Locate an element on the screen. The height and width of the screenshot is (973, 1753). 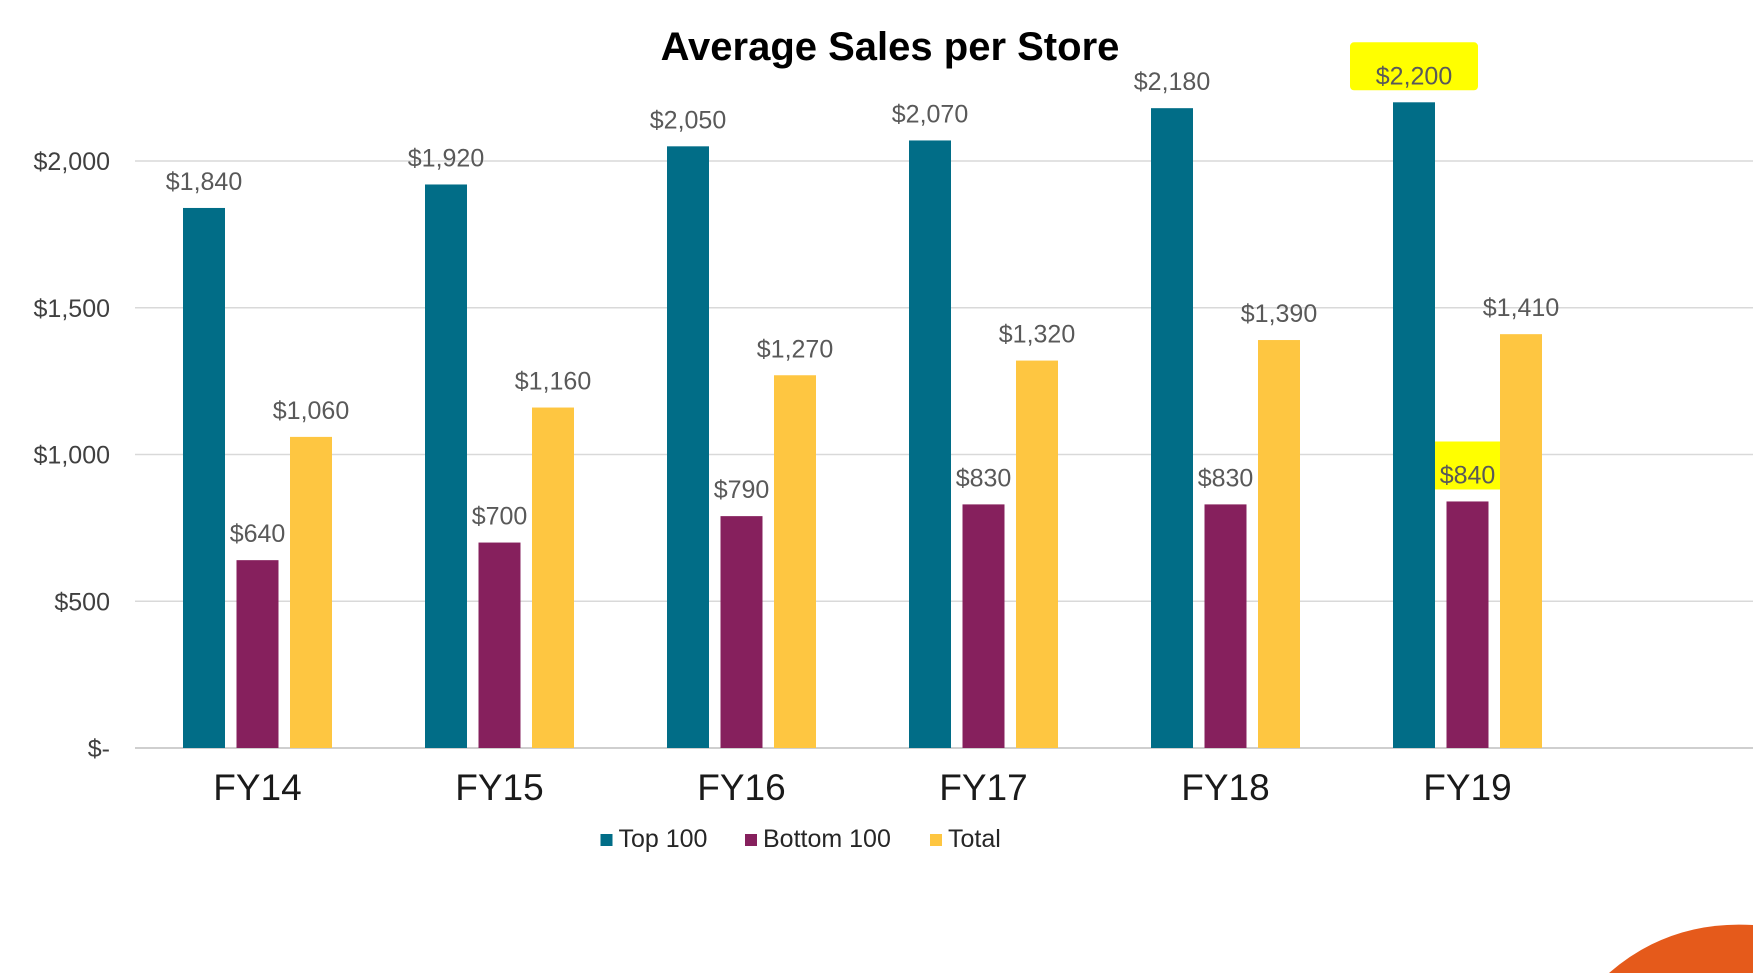
y-tick-label: $2,000 is located at coordinates (72, 162).